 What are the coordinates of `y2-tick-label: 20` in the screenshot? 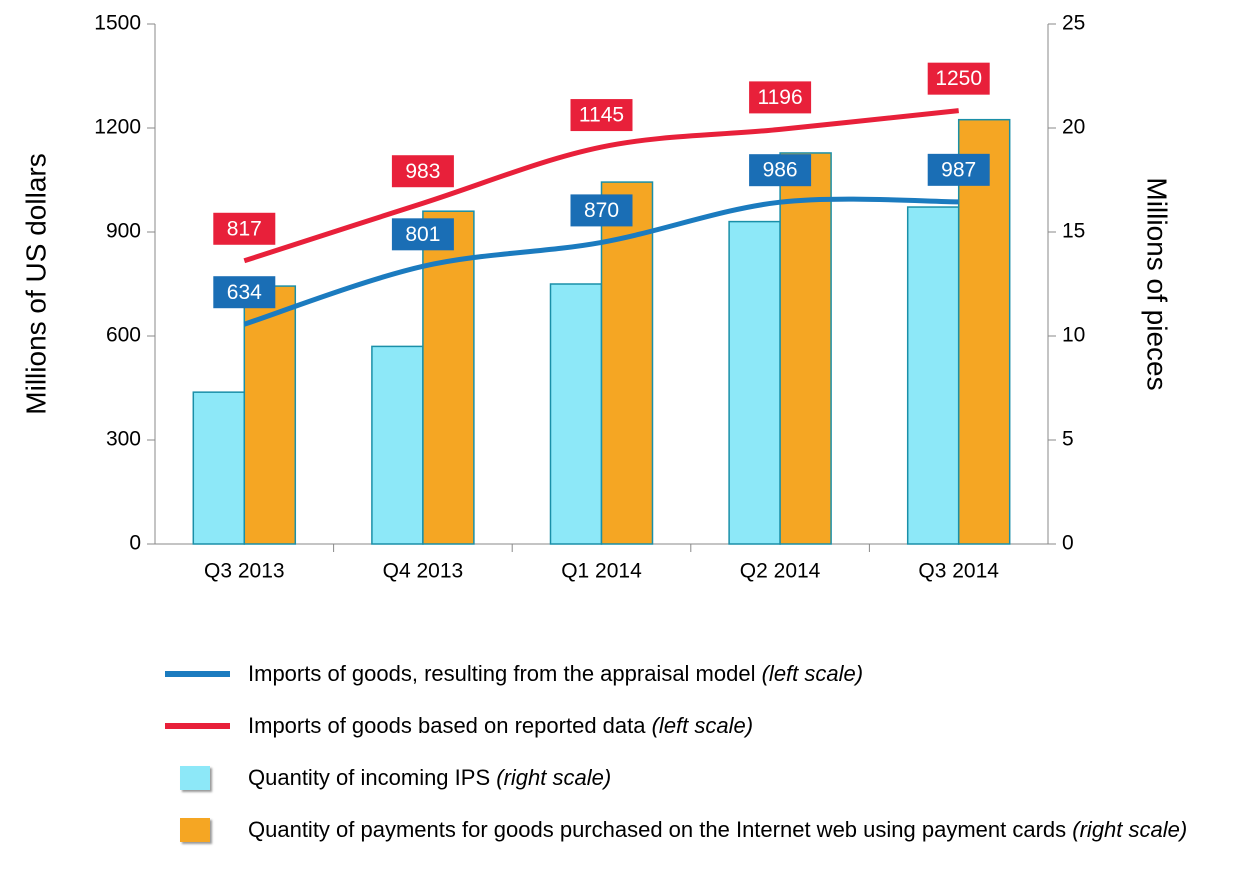 It's located at (1073, 127).